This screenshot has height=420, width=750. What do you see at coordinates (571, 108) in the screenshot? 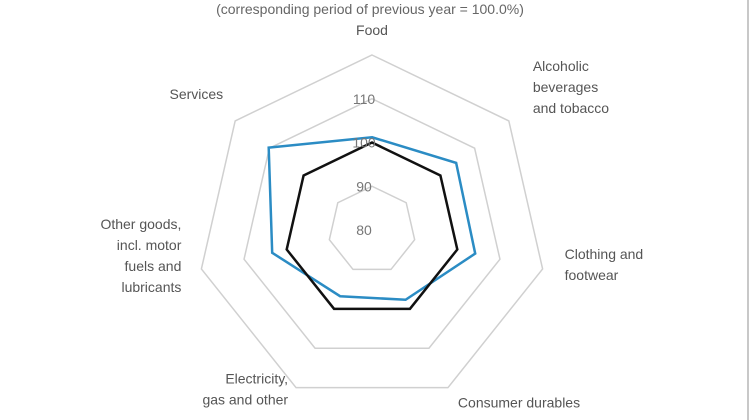
I see `category-label-1: and tobacco` at bounding box center [571, 108].